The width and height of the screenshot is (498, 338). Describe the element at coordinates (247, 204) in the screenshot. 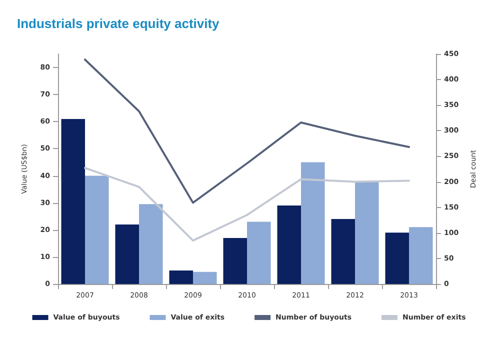

I see `line-series` at that location.